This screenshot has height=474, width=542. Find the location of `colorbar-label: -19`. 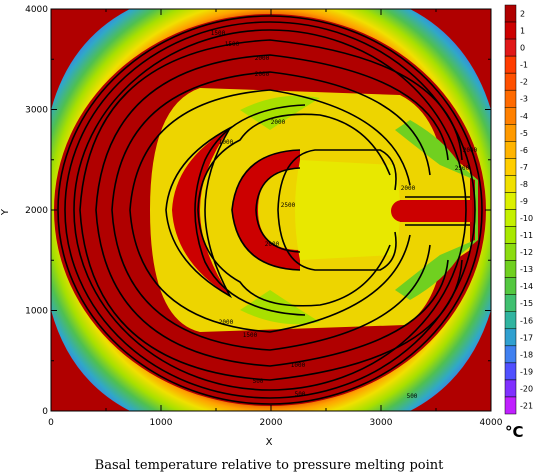

colorbar-label: -19 is located at coordinates (526, 371).